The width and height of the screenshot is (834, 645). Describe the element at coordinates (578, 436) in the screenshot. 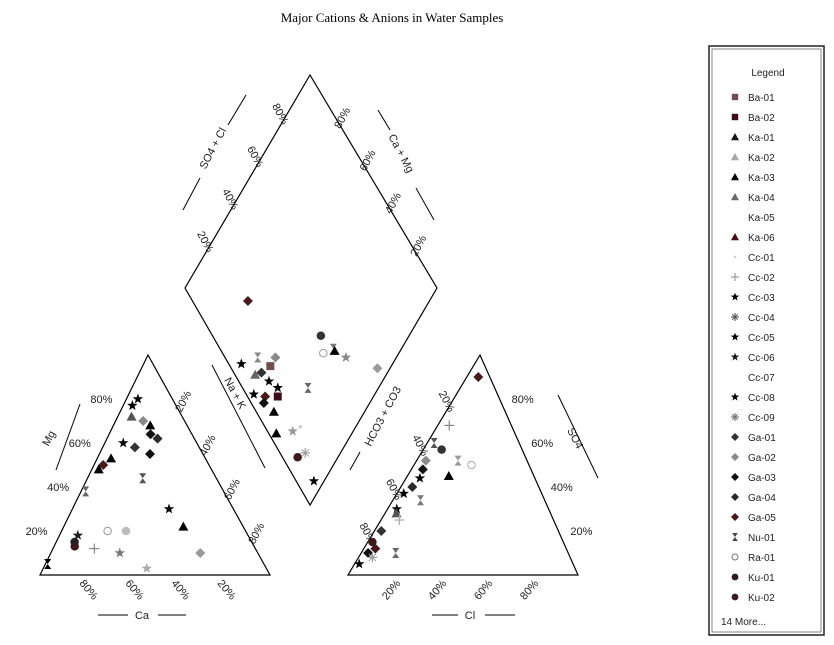

I see `anion-axis-so4-line` at that location.